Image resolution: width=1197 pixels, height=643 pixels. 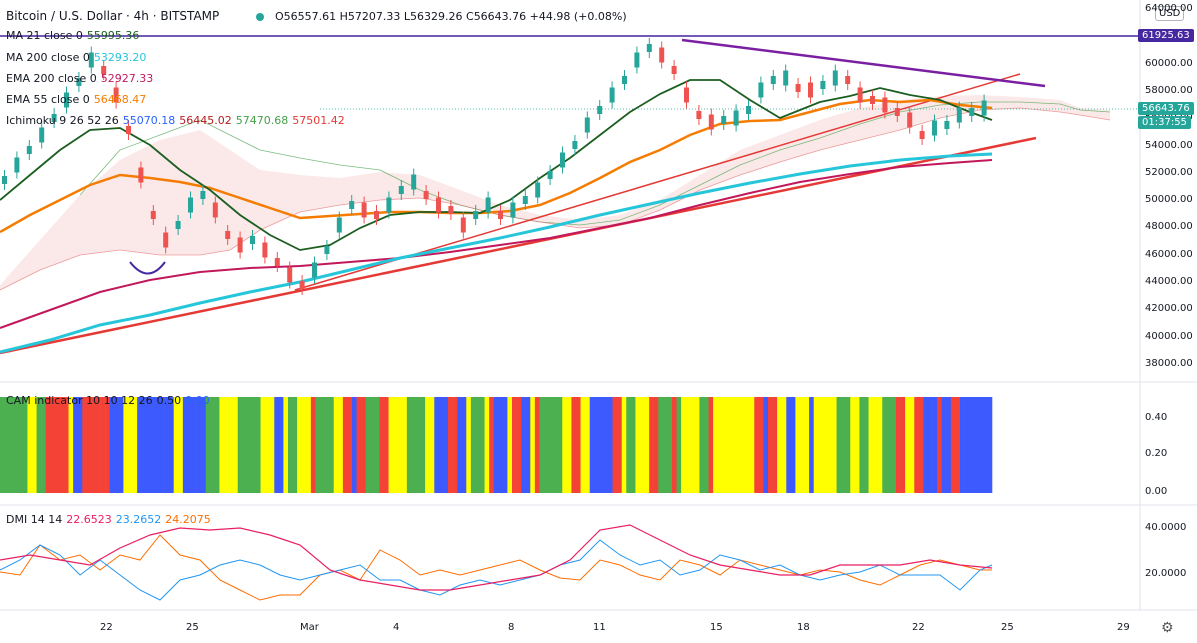 I want to click on indicator-value: 57470.68, so click(x=262, y=120).